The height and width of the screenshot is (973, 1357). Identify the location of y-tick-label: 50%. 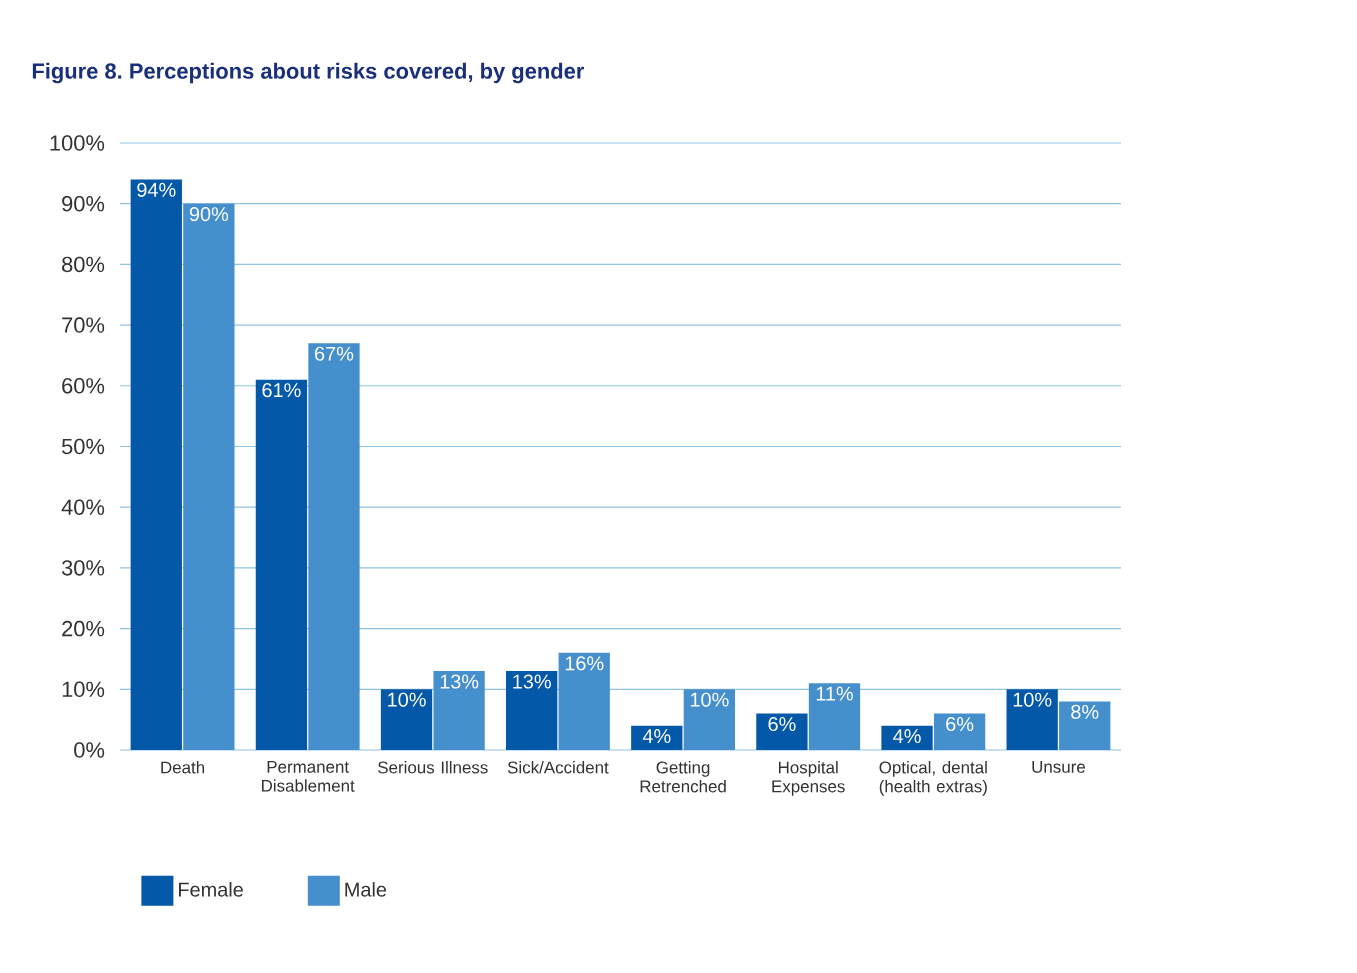
(83, 446).